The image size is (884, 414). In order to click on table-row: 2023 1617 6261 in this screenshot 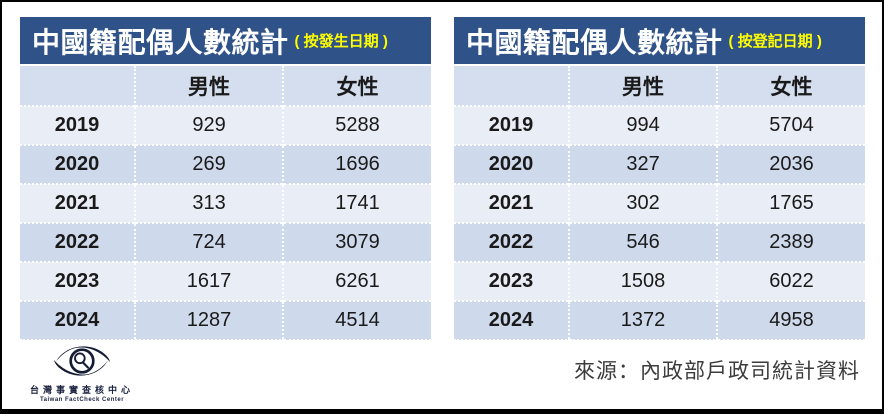, I will do `click(225, 281)`.